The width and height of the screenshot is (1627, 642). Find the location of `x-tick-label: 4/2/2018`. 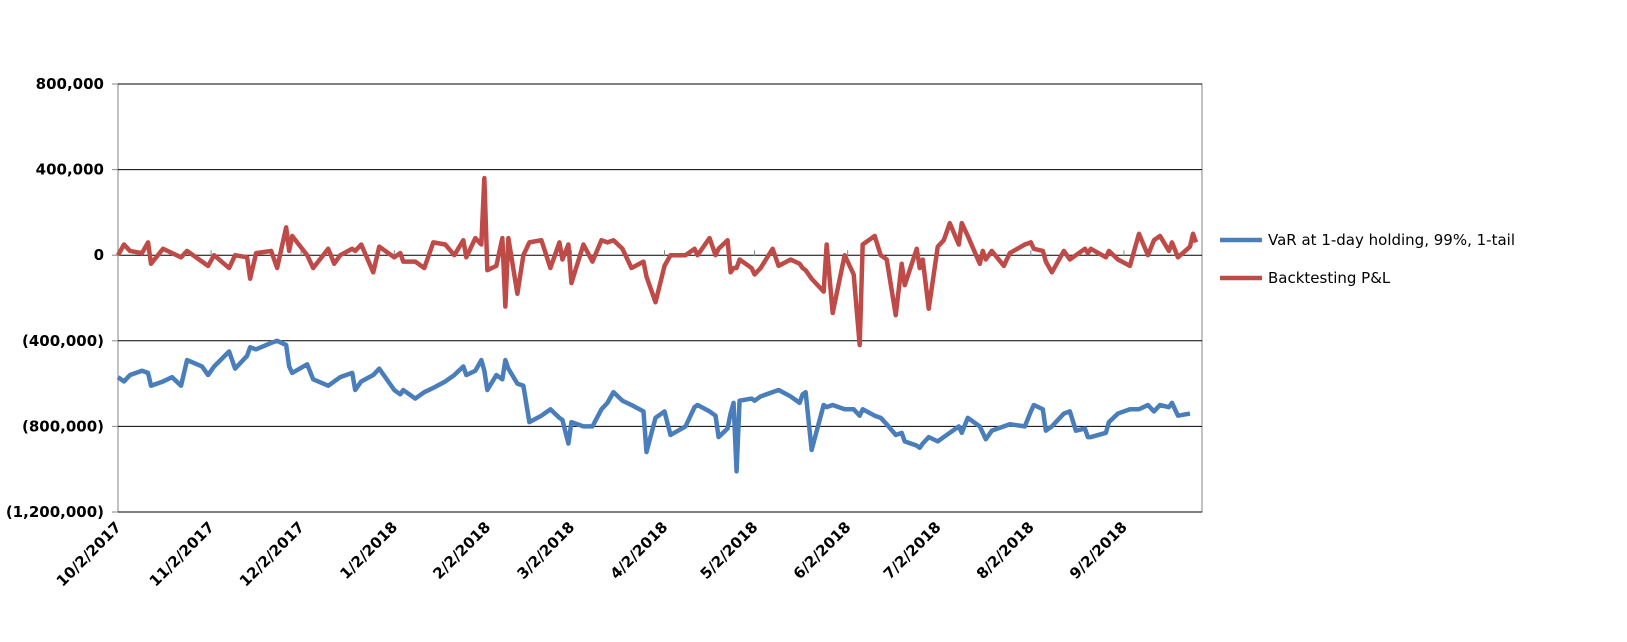

x-tick-label: 4/2/2018 is located at coordinates (639, 550).